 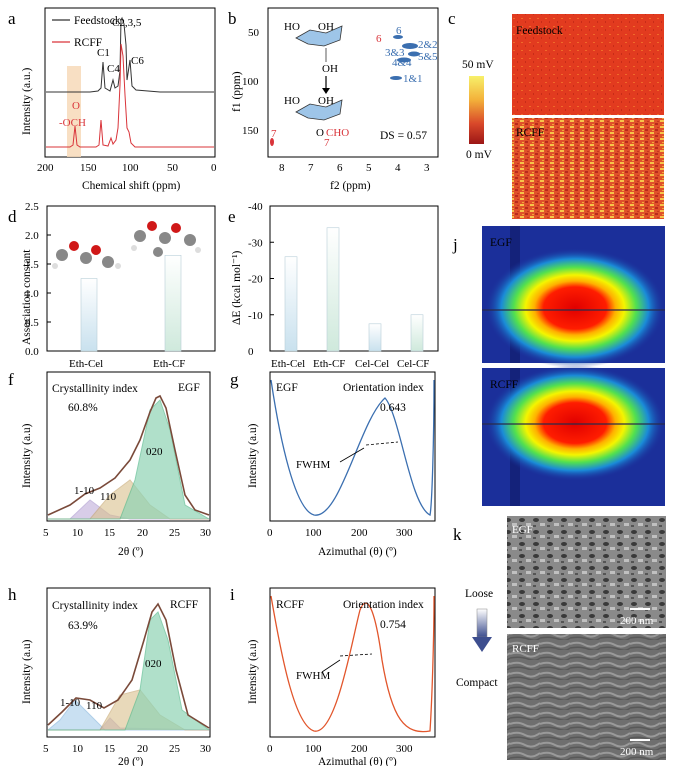 What do you see at coordinates (559, 638) in the screenshot?
I see `panel-k: k EGF 200 nm RCFF 200 nm Loose Compact` at bounding box center [559, 638].